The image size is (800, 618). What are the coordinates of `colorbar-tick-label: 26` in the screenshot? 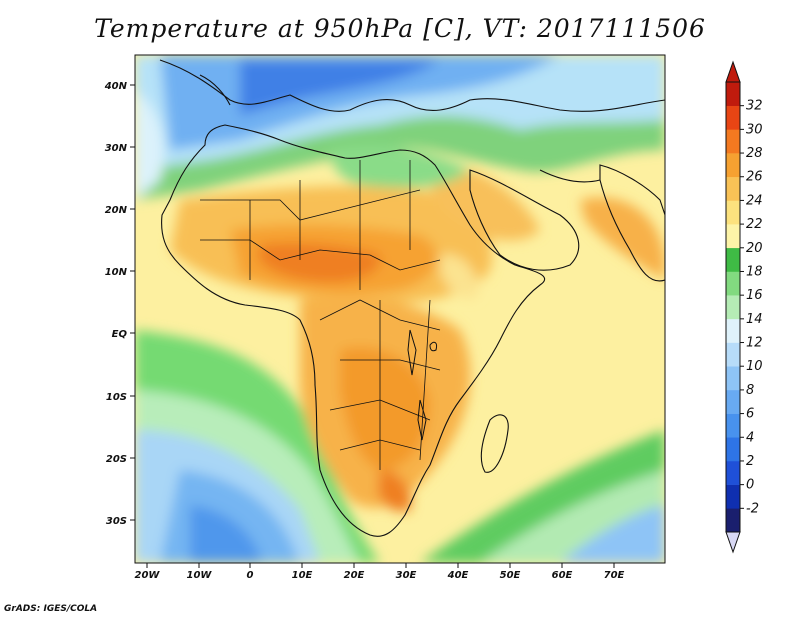 It's located at (754, 177).